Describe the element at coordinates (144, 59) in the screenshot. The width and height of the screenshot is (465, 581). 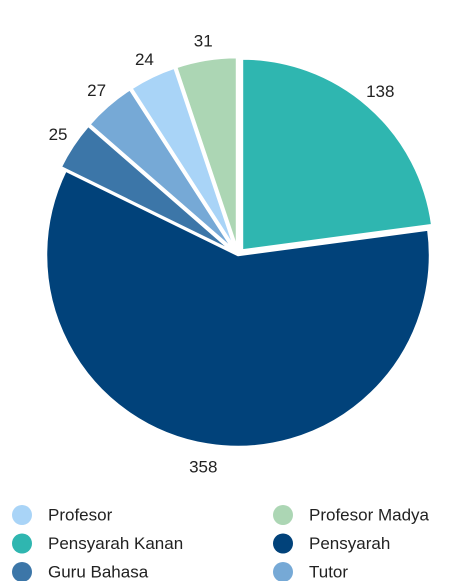
I see `data-label: 24` at that location.